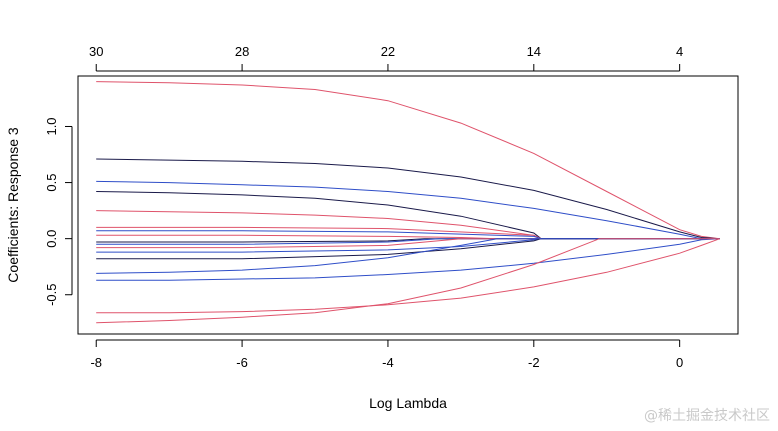  I want to click on y-tick-label: -0.5, so click(51, 294).